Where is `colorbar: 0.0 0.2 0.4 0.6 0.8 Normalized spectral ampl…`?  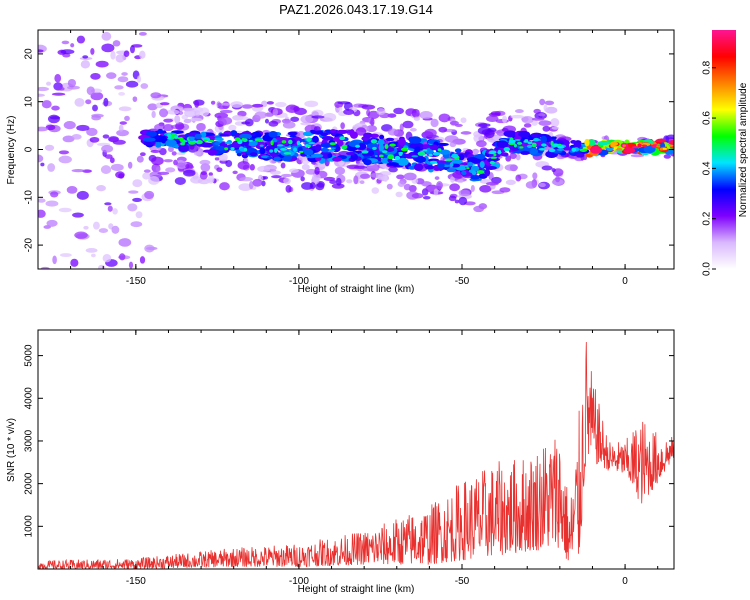 colorbar: 0.0 0.2 0.4 0.6 0.8 Normalized spectral ampl… is located at coordinates (725, 153).